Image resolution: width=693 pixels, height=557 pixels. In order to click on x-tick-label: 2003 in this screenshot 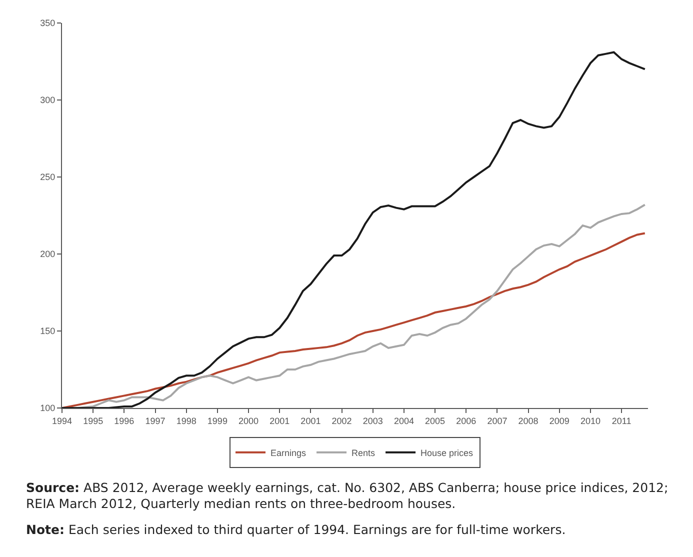, I will do `click(372, 421)`.